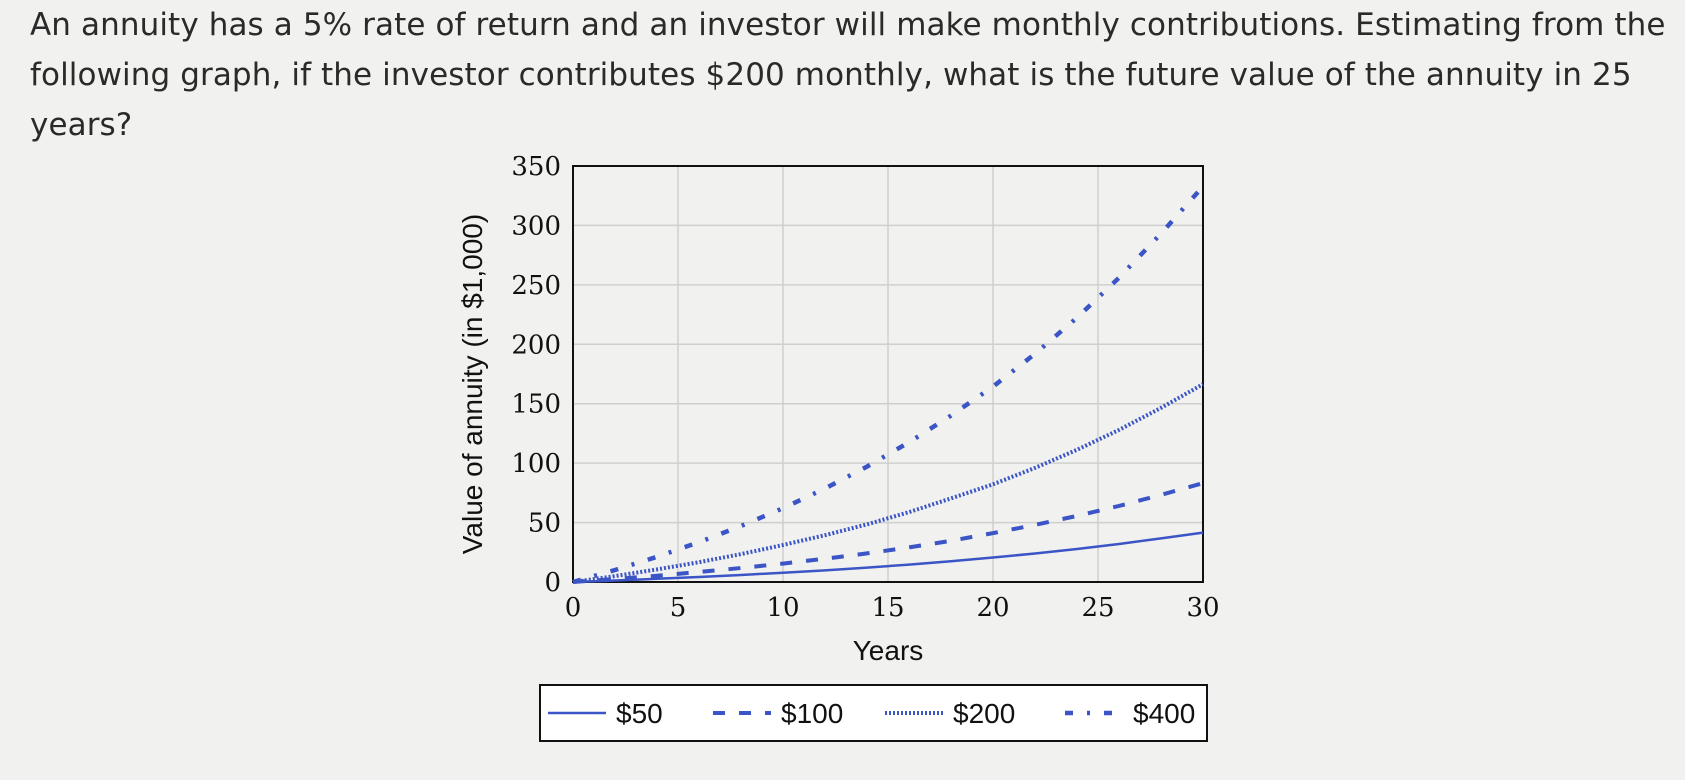 This screenshot has height=780, width=1685. I want to click on x-tick-label: 30, so click(1202, 608).